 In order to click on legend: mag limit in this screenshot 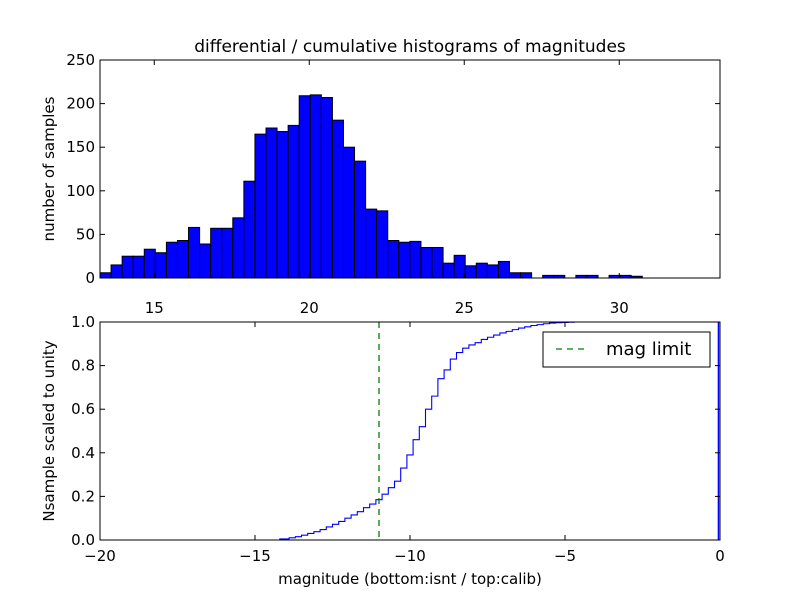, I will do `click(626, 349)`.